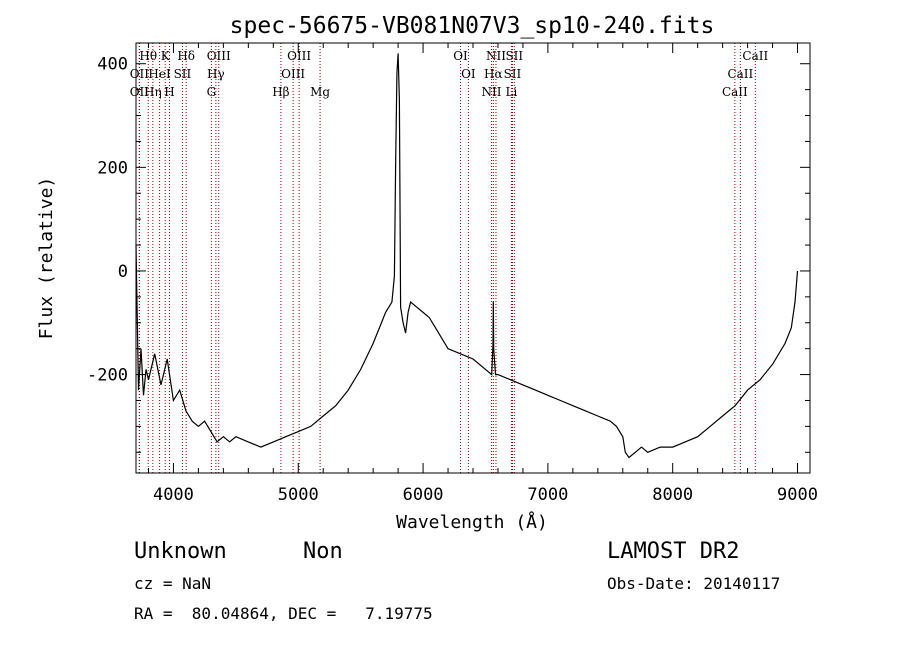  What do you see at coordinates (320, 92) in the screenshot?
I see `spectral-line-label: Mg` at bounding box center [320, 92].